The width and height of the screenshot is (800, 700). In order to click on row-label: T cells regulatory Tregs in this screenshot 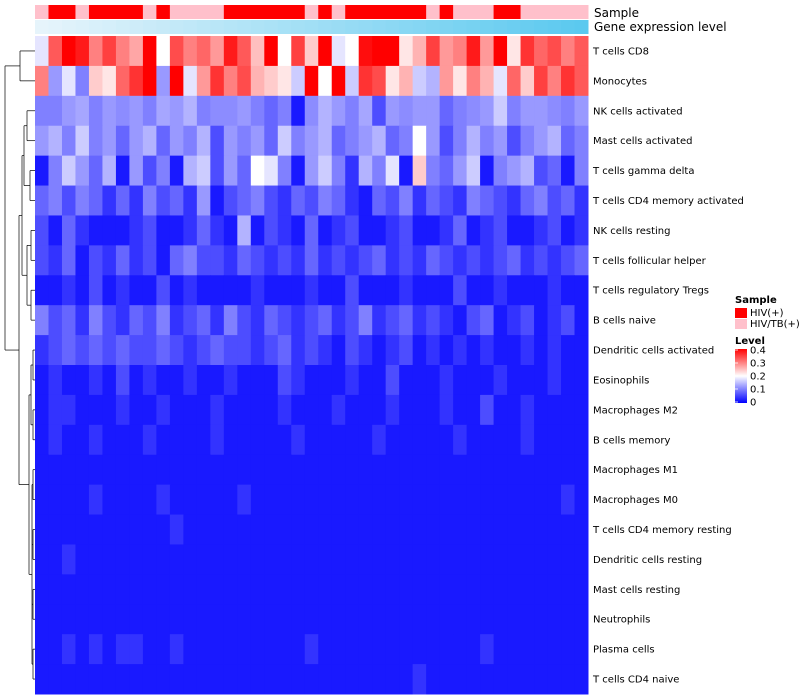, I will do `click(650, 291)`.